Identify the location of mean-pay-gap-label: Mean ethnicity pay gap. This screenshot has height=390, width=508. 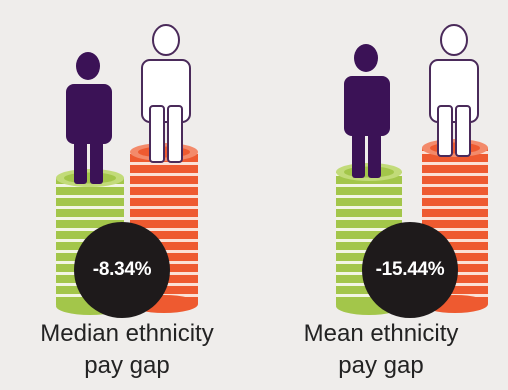
(381, 350).